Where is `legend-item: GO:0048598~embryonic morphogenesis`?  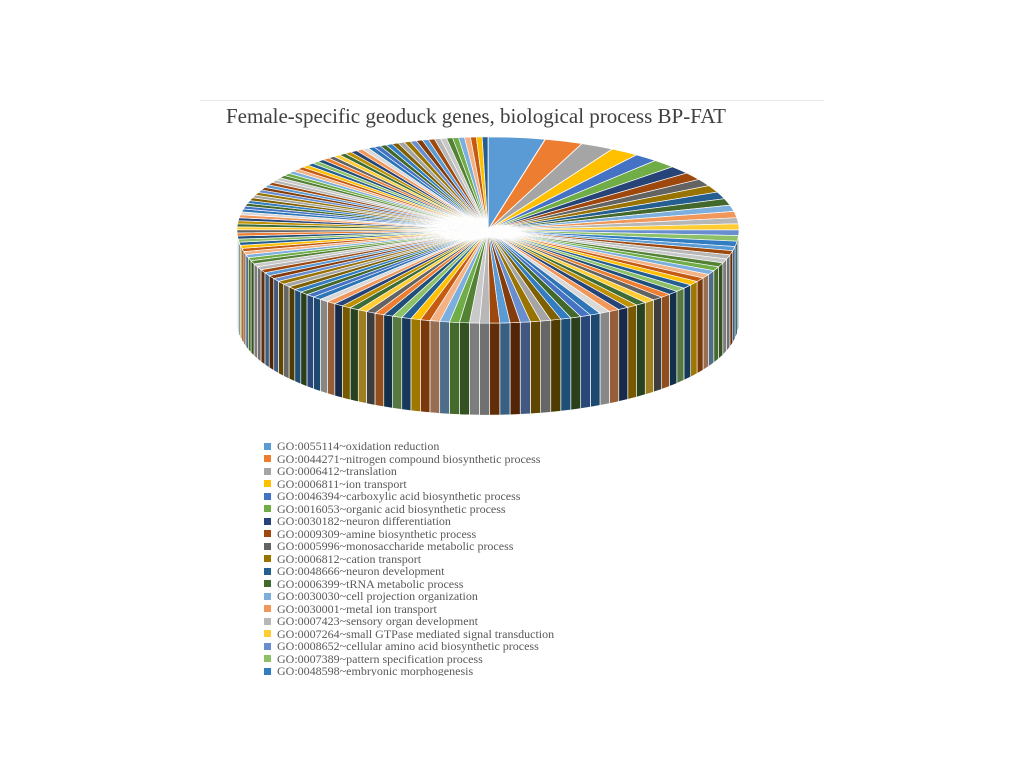 legend-item: GO:0048598~embryonic morphogenesis is located at coordinates (464, 670).